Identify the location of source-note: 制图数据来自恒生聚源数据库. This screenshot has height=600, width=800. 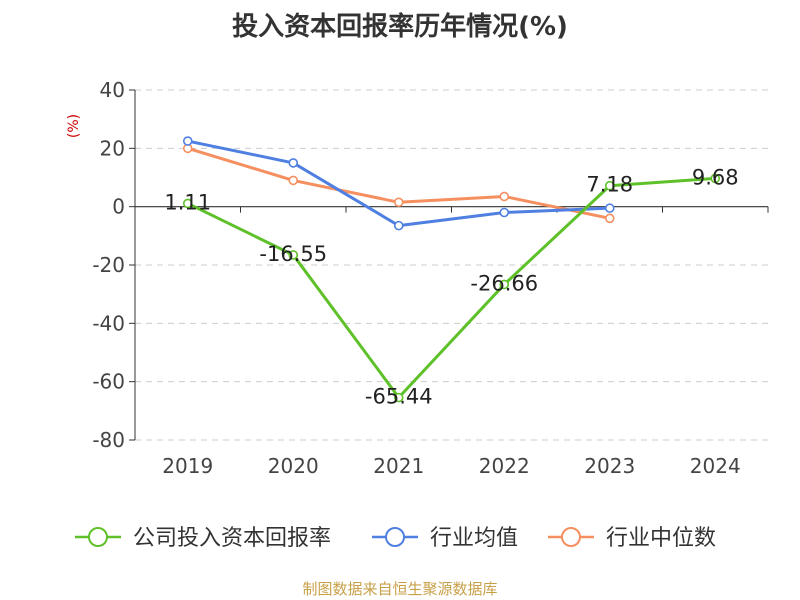
(400, 589).